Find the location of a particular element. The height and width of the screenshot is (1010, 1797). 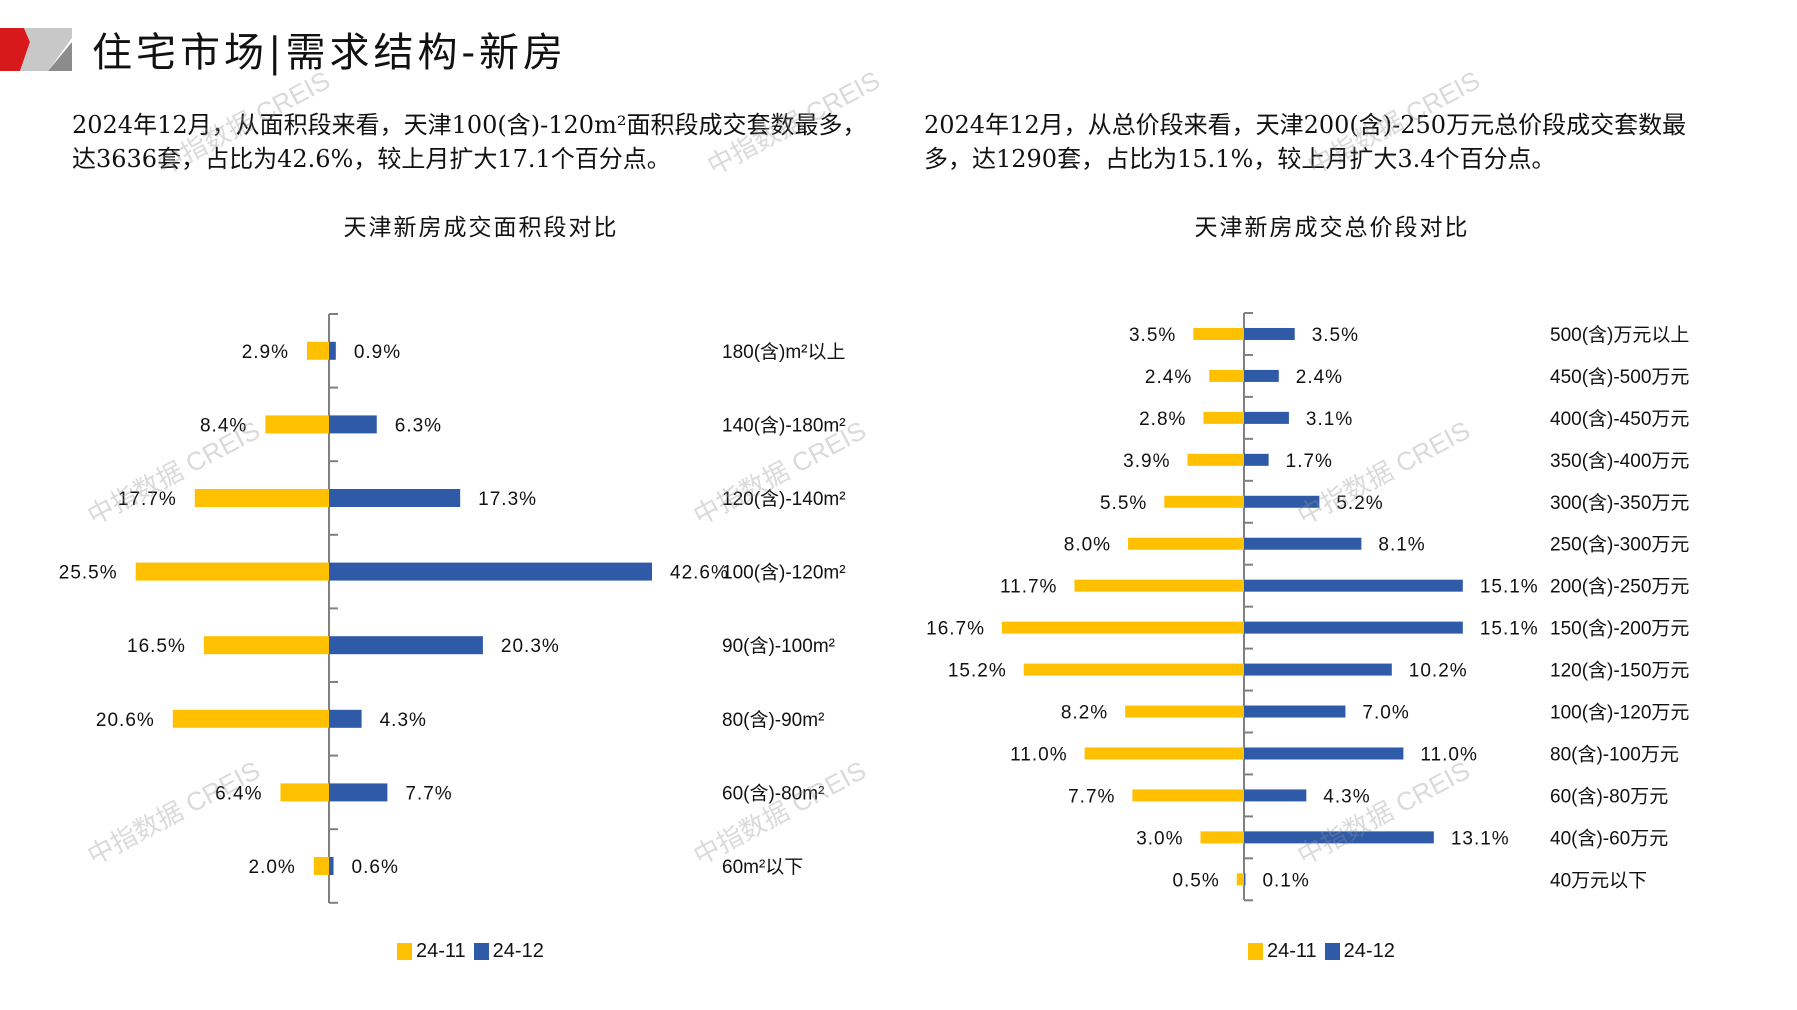

data-label-24-12: 15.1% is located at coordinates (1509, 629).